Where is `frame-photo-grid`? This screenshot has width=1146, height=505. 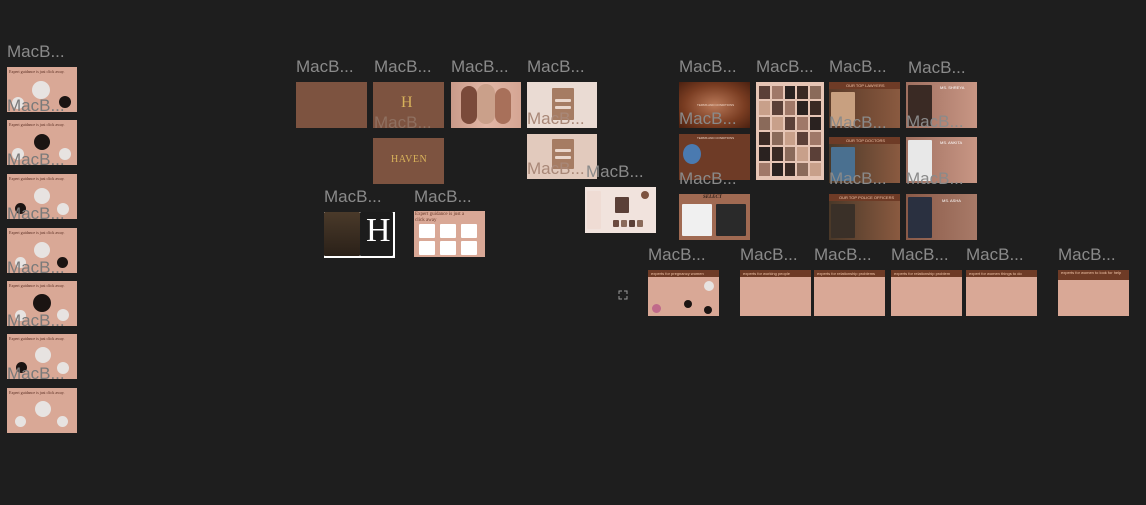 frame-photo-grid is located at coordinates (790, 131).